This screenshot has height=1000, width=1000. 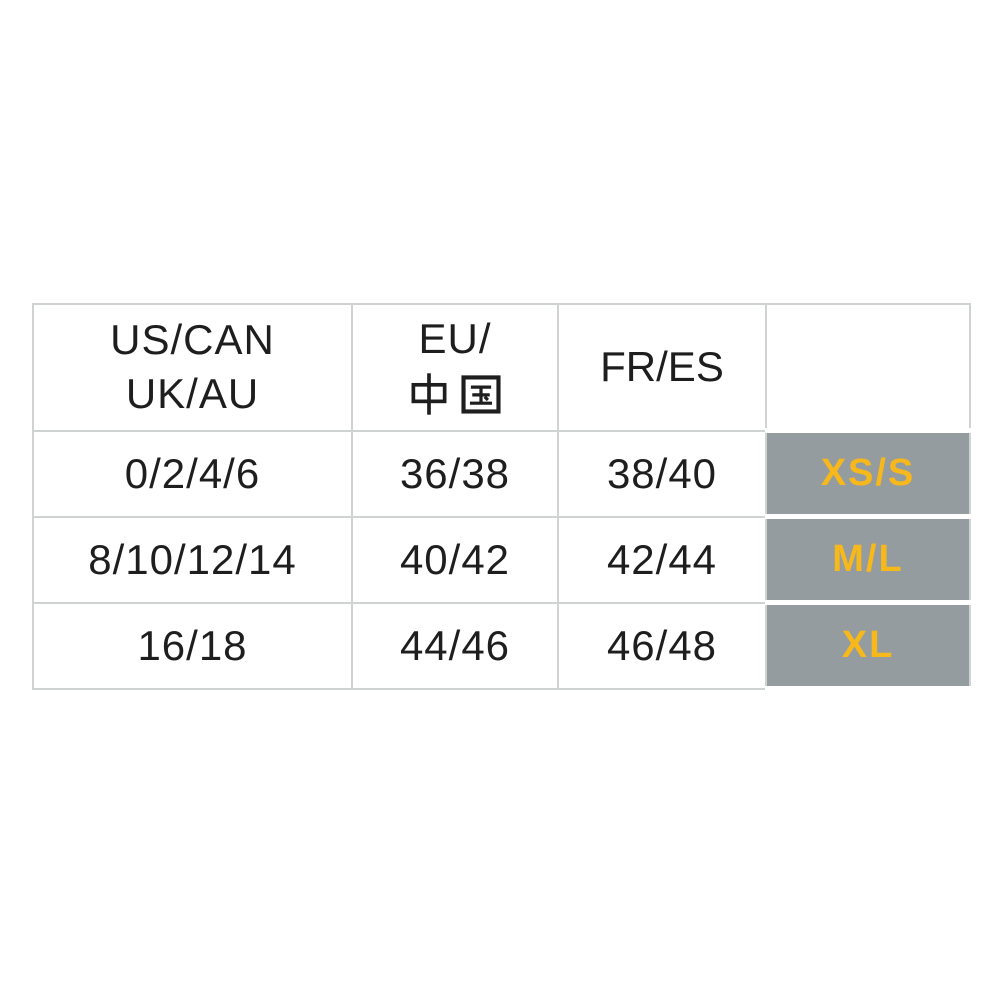 I want to click on header-line-uk-au: UK/AU, so click(x=192, y=394).